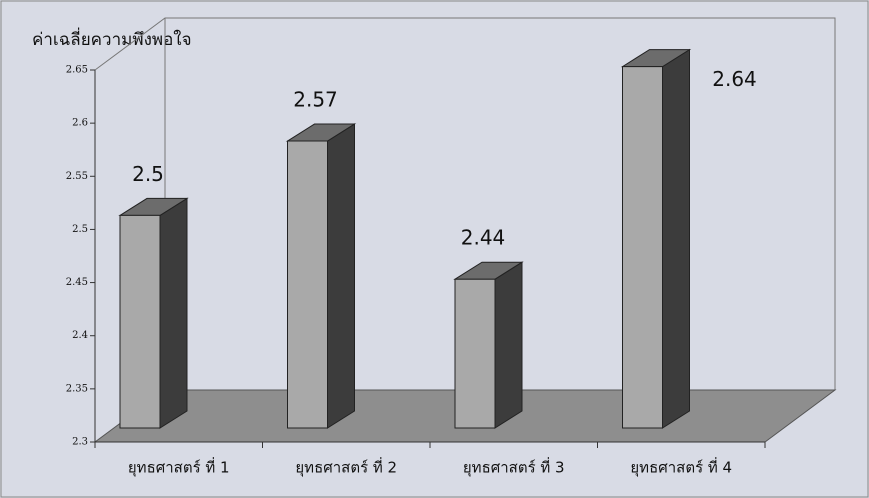 Image resolution: width=869 pixels, height=498 pixels. Describe the element at coordinates (483, 238) in the screenshot. I see `data-label: 2.44` at that location.